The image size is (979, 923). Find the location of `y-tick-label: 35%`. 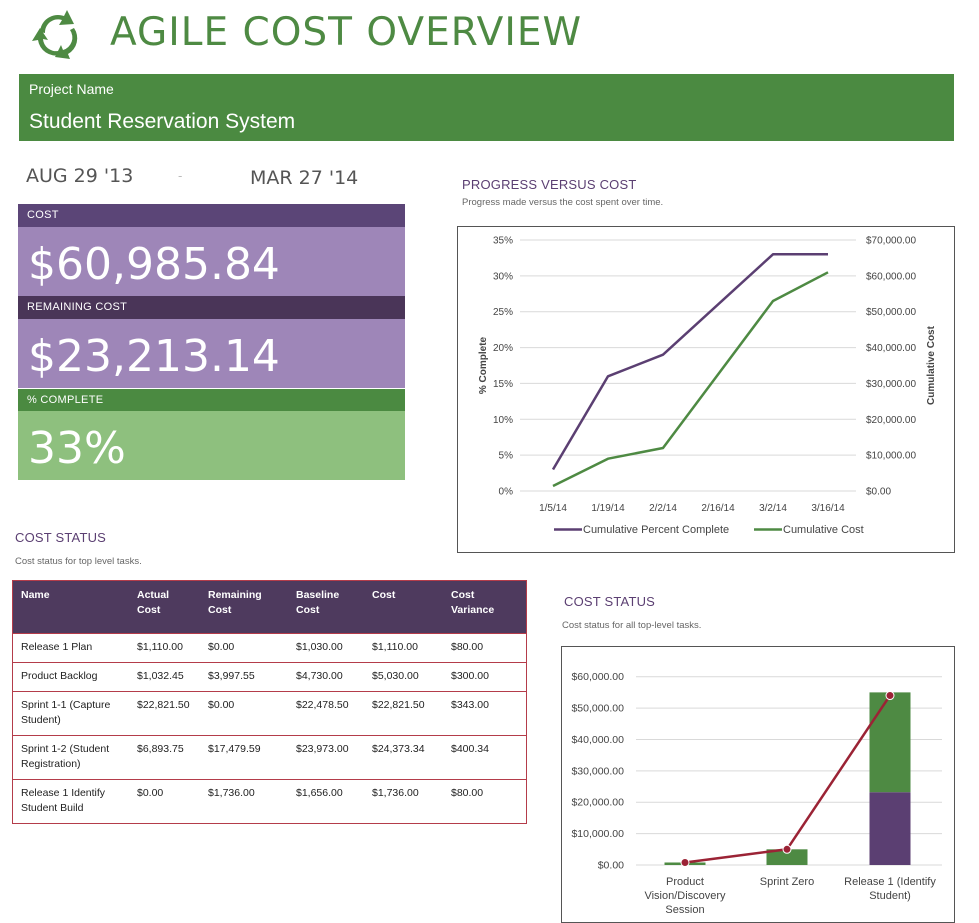

y-tick-label: 35% is located at coordinates (503, 241).